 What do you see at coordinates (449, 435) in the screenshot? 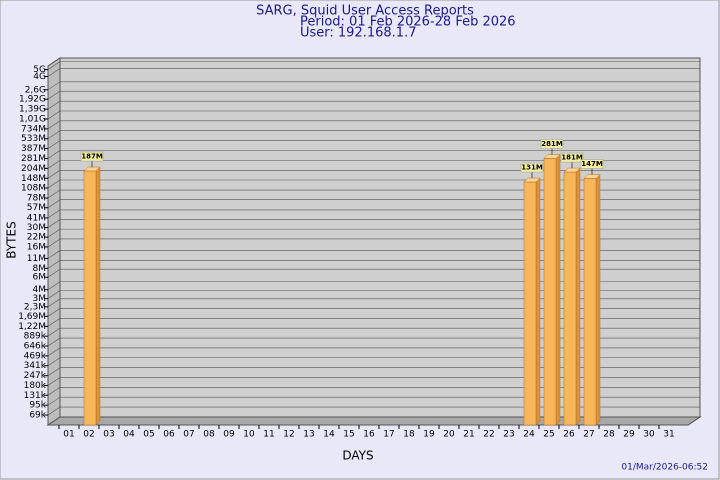
I see `x-tick-label: 20` at bounding box center [449, 435].